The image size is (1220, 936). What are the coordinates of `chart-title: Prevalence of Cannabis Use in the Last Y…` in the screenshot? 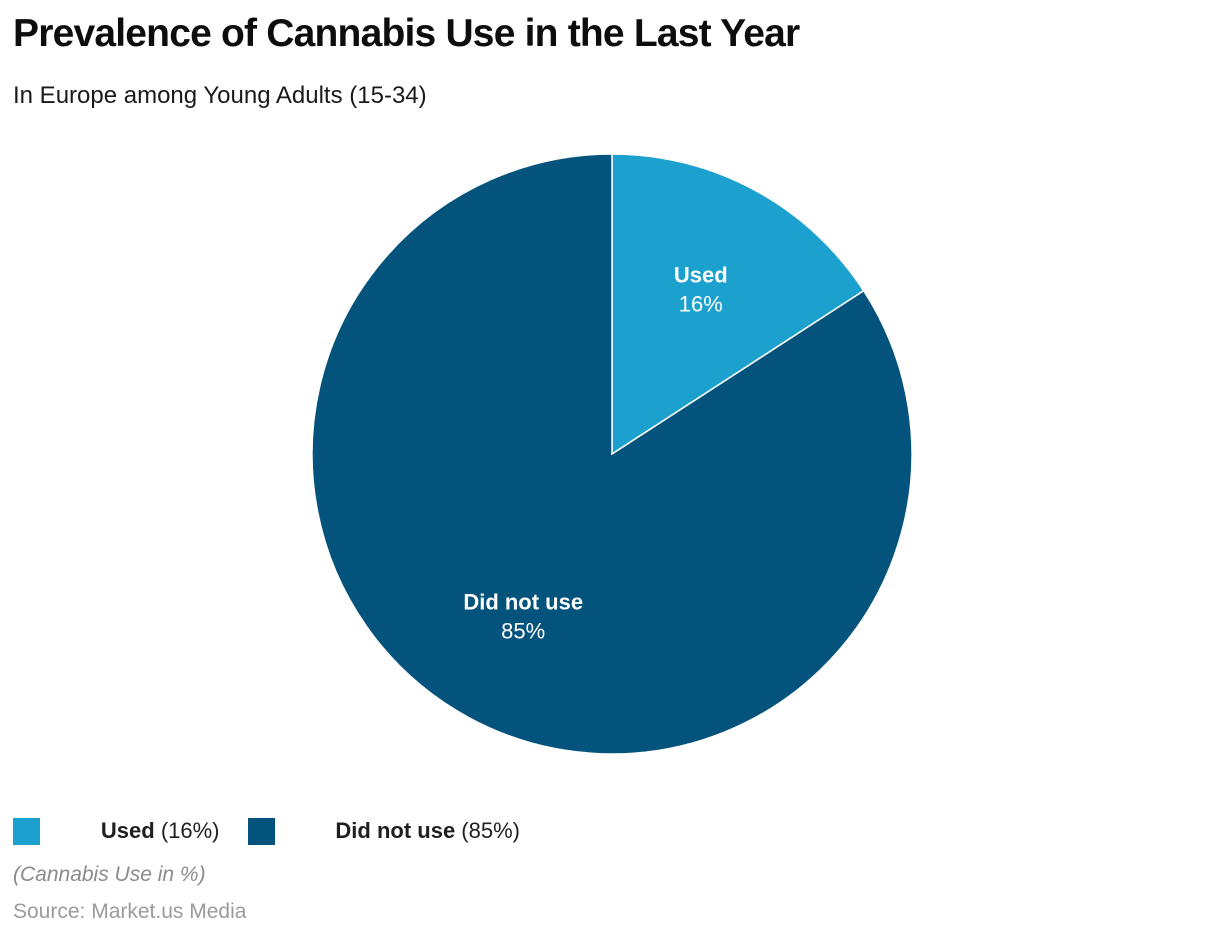 It's located at (406, 33).